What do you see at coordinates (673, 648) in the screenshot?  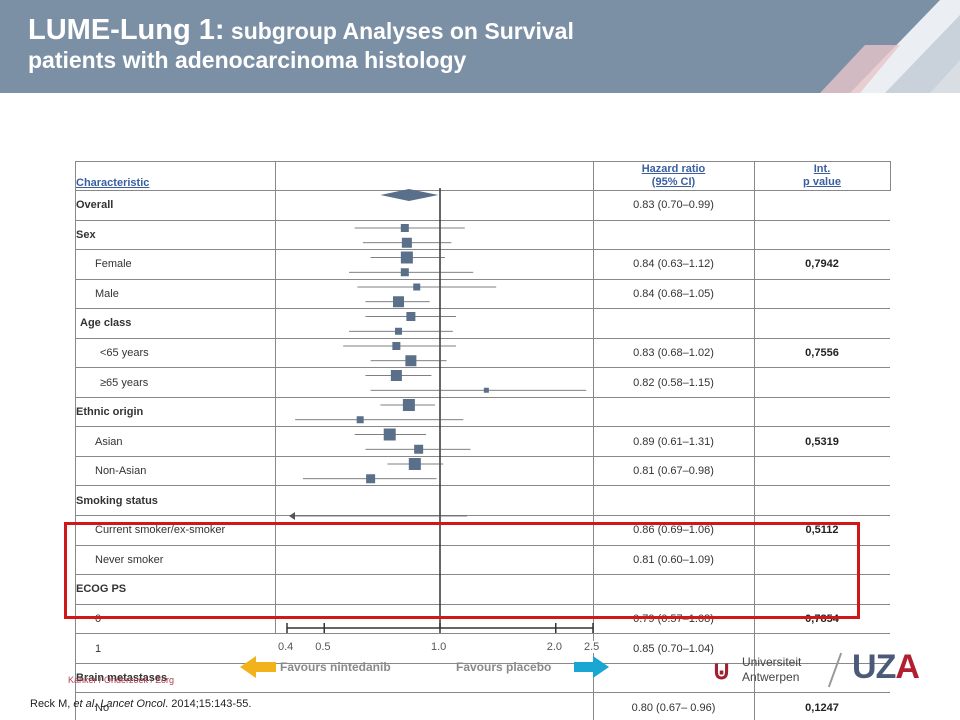 I see `row-hazard-ratio: 0.85 (0.70–1.04)` at bounding box center [673, 648].